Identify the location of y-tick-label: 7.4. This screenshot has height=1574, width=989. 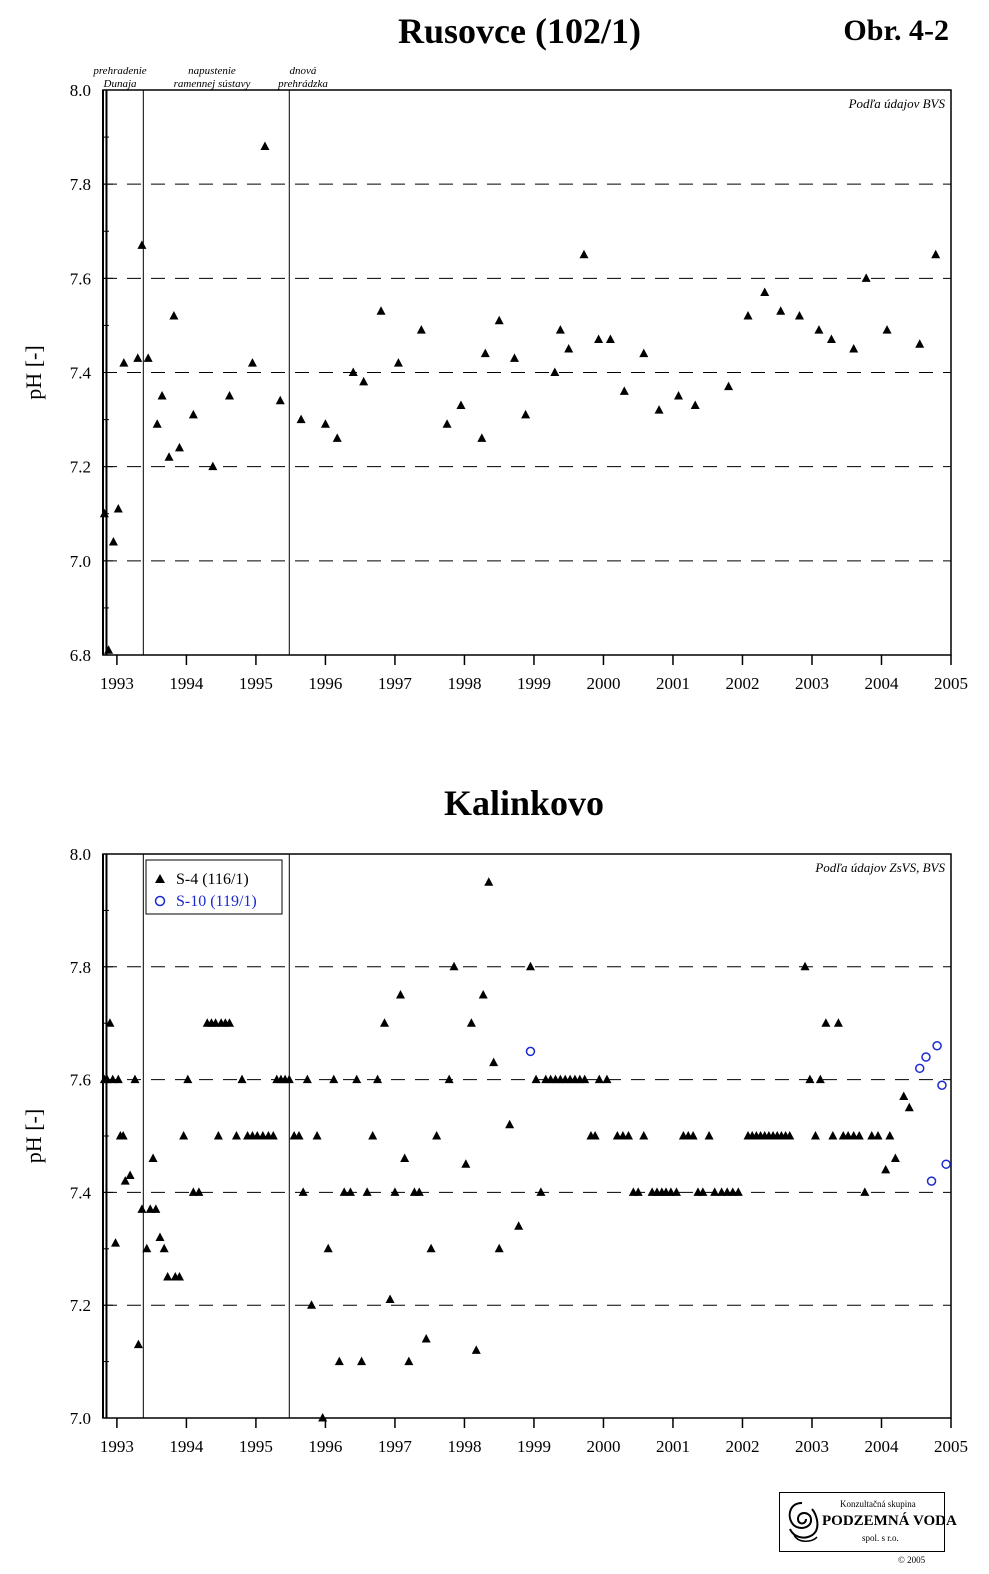
(81, 1192).